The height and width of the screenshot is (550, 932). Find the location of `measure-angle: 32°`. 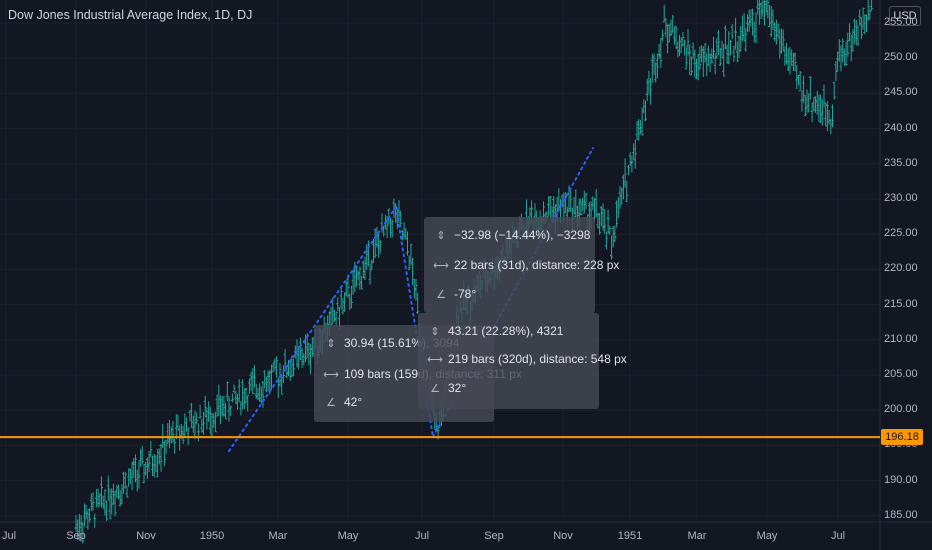

measure-angle: 32° is located at coordinates (457, 388).